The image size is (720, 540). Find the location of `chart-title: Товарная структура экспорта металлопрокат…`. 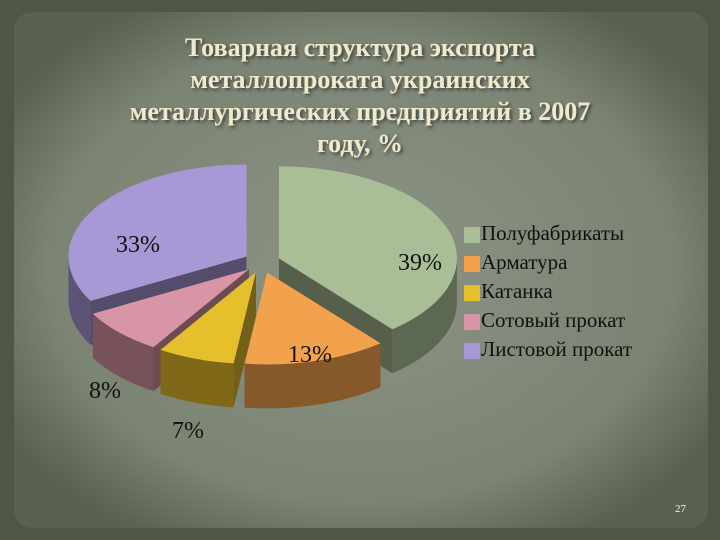

chart-title: Товарная структура экспорта металлопрокат… is located at coordinates (360, 95).